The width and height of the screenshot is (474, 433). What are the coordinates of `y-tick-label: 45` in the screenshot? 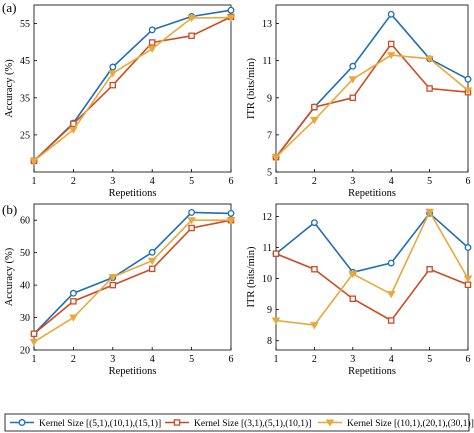 It's located at (25, 61).